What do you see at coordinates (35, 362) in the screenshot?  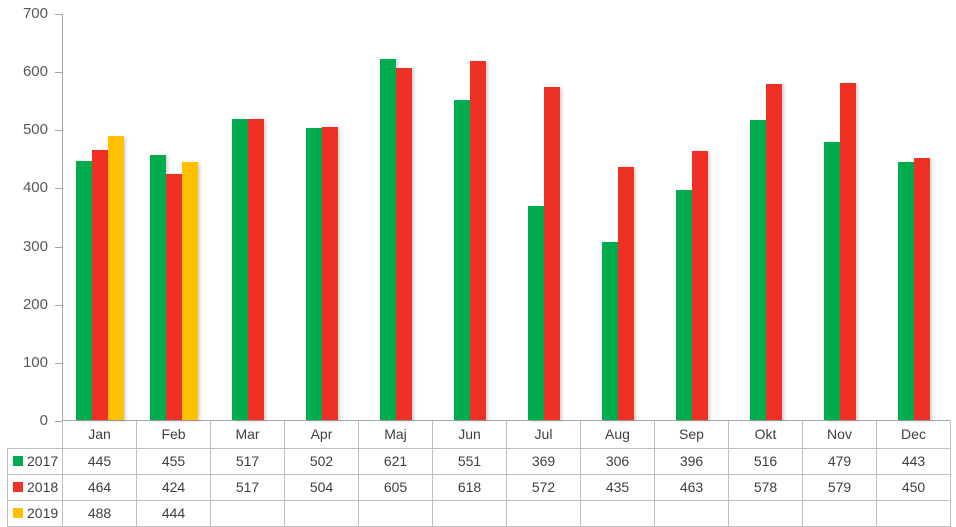 I see `y-tick-label: 100` at bounding box center [35, 362].